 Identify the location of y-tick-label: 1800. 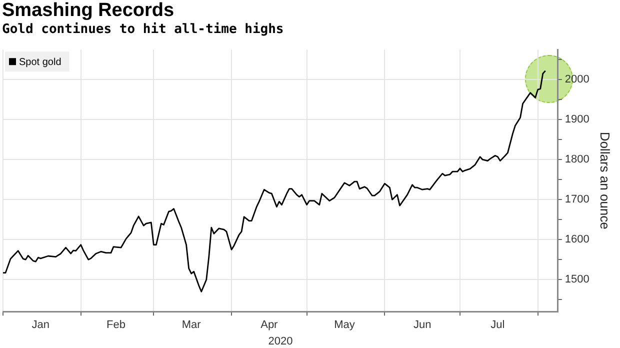
(577, 160).